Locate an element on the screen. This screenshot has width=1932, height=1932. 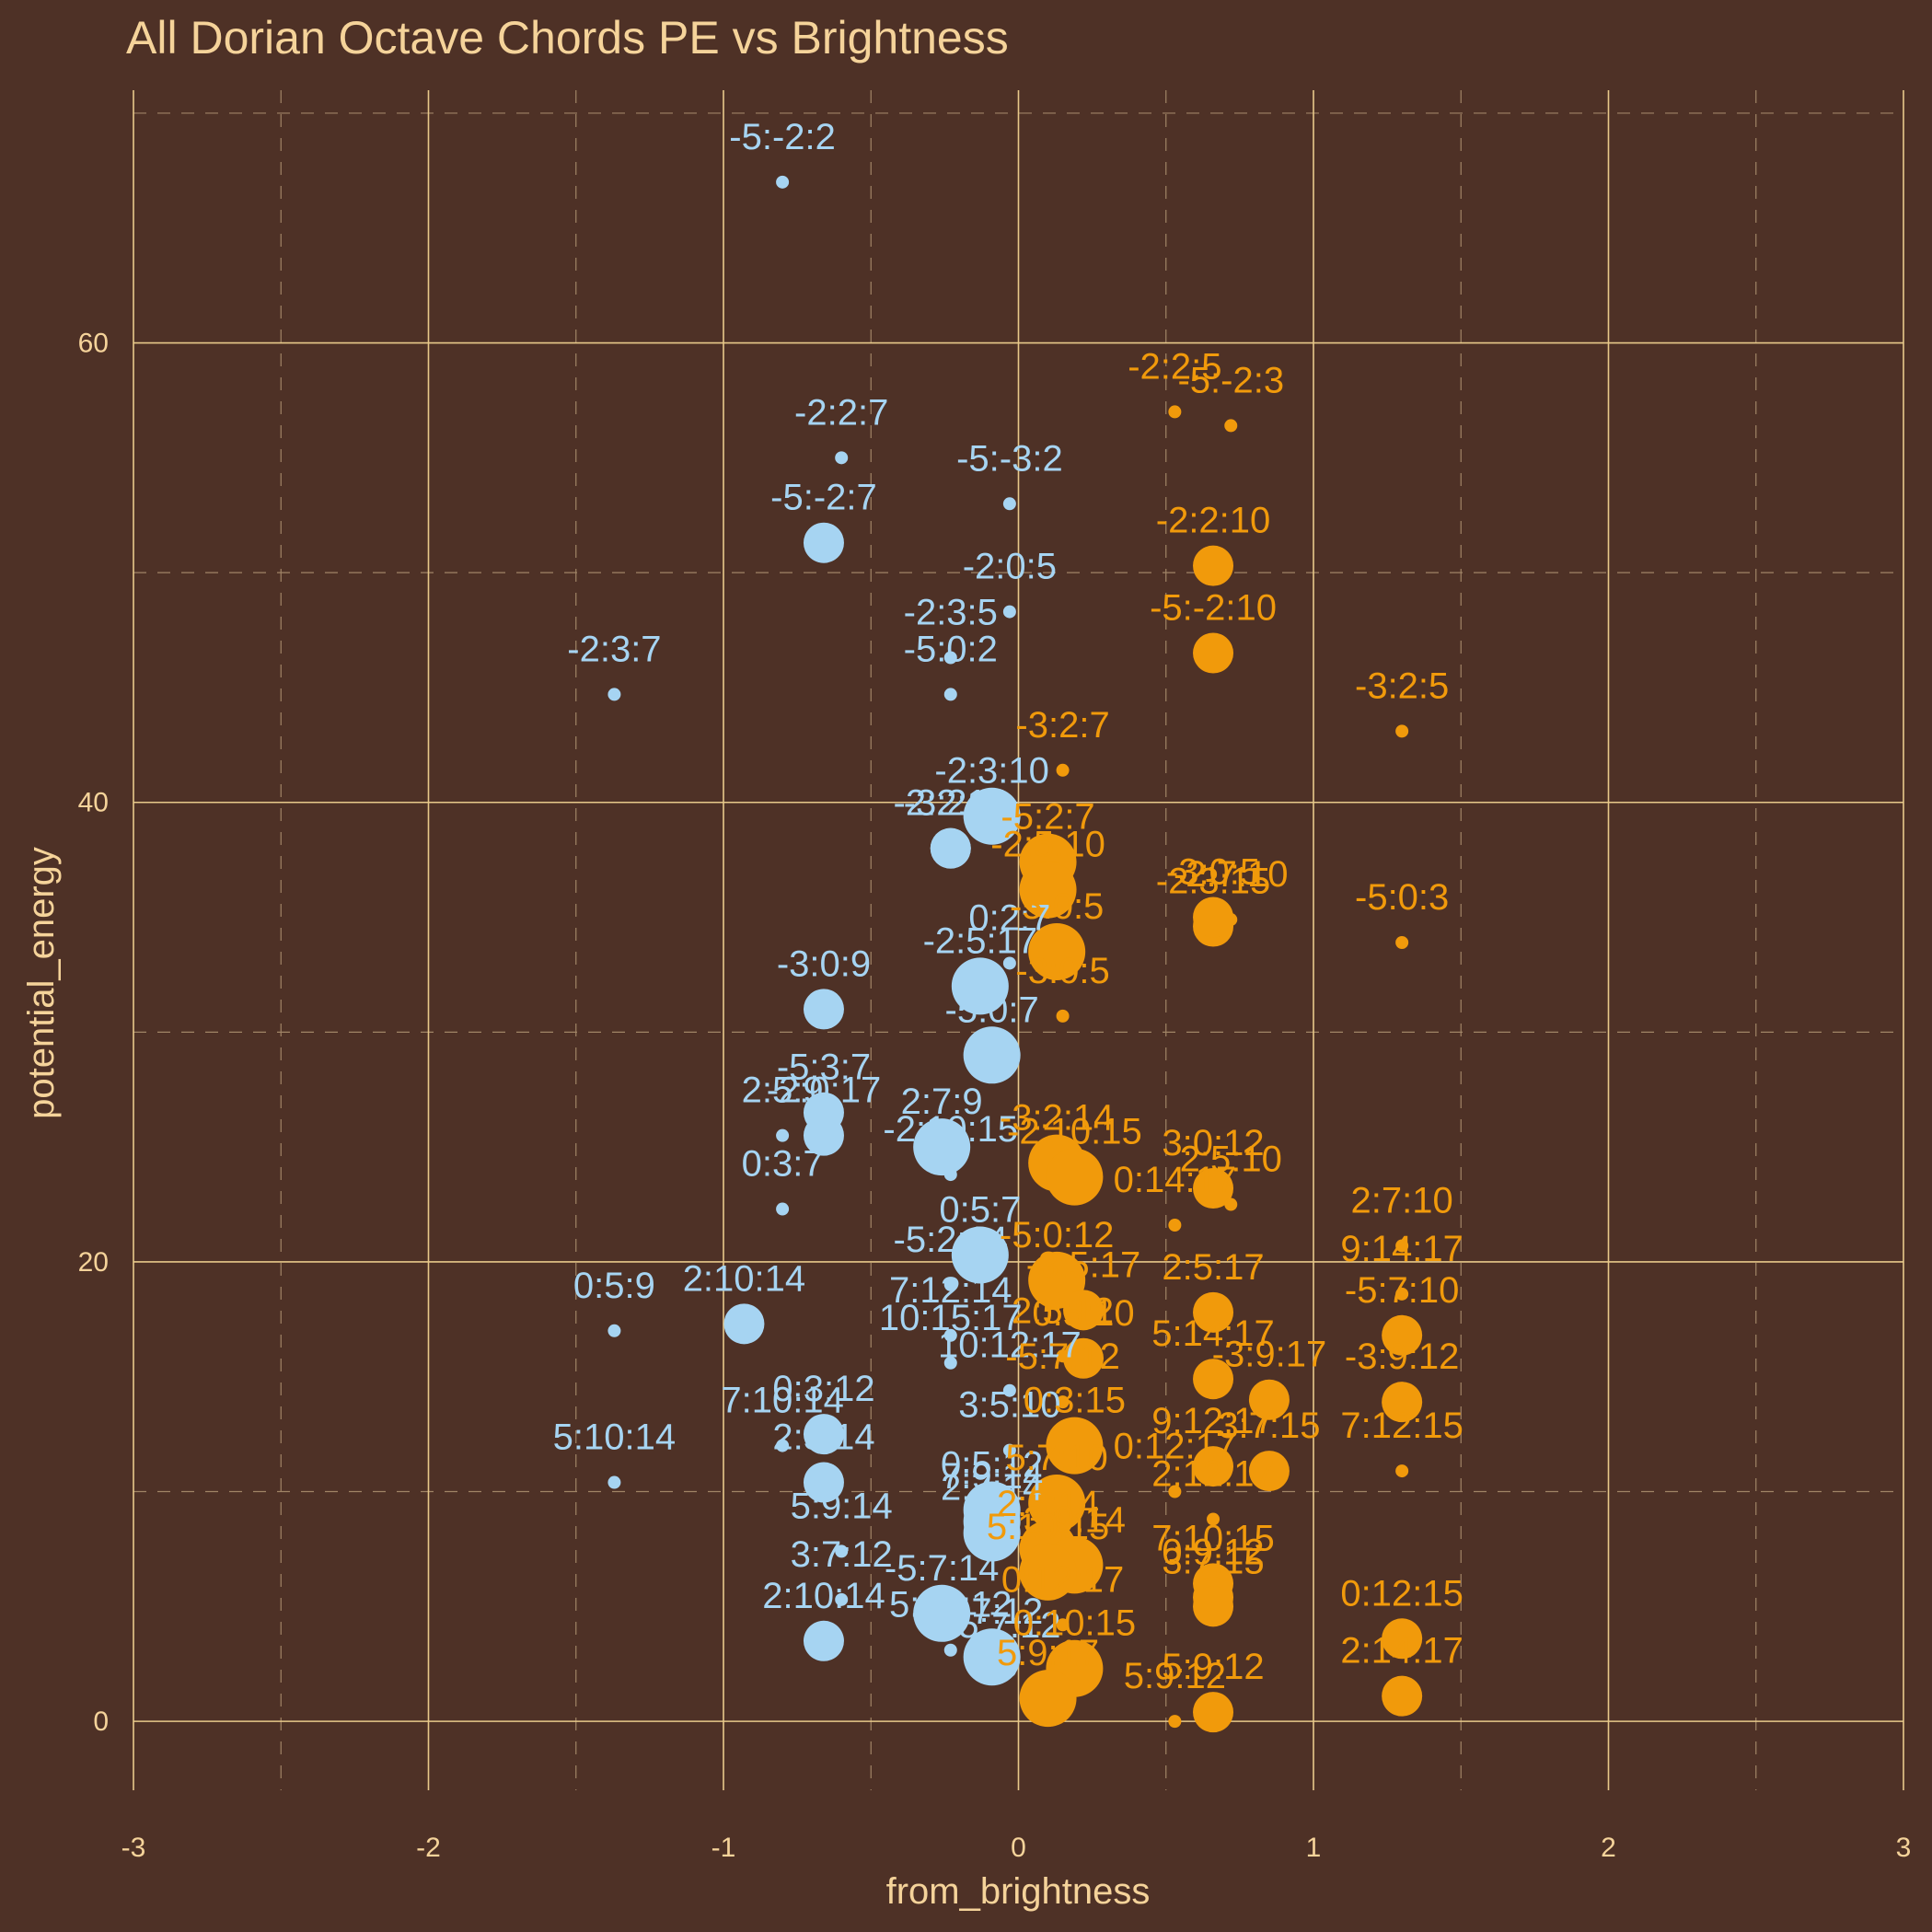
data-label: -5:-2:7 is located at coordinates (824, 498).